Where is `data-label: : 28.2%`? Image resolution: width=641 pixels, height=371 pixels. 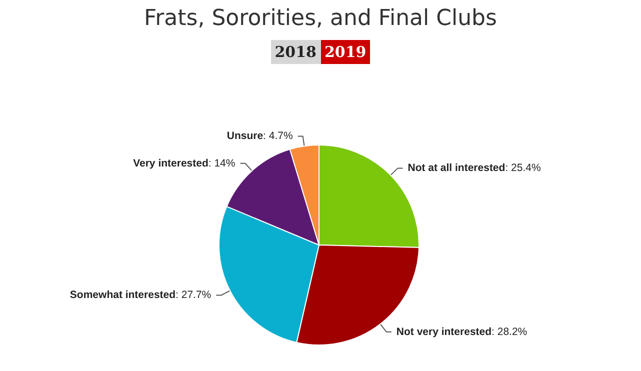 data-label: : 28.2% is located at coordinates (510, 332).